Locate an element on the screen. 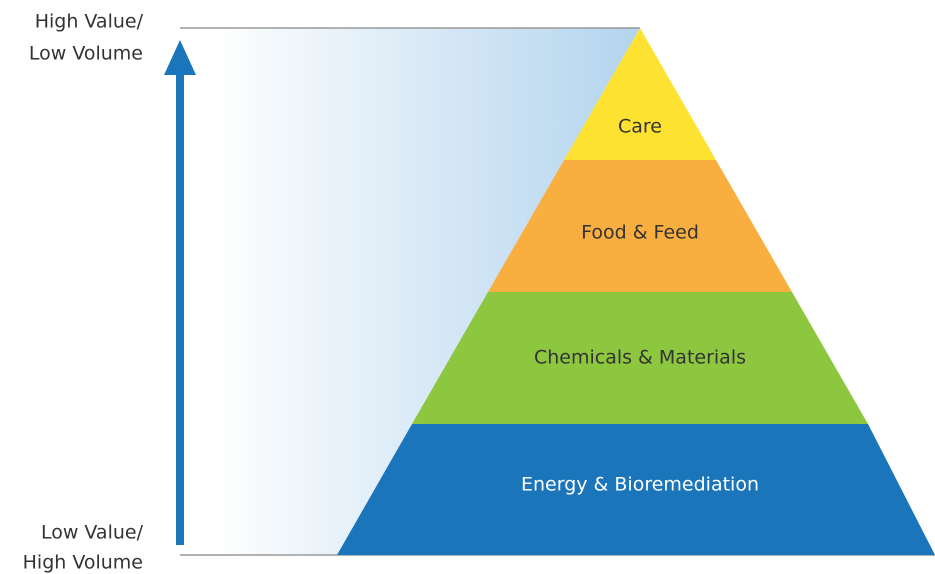 This screenshot has width=935, height=574. tier-label: Food & Feed is located at coordinates (640, 233).